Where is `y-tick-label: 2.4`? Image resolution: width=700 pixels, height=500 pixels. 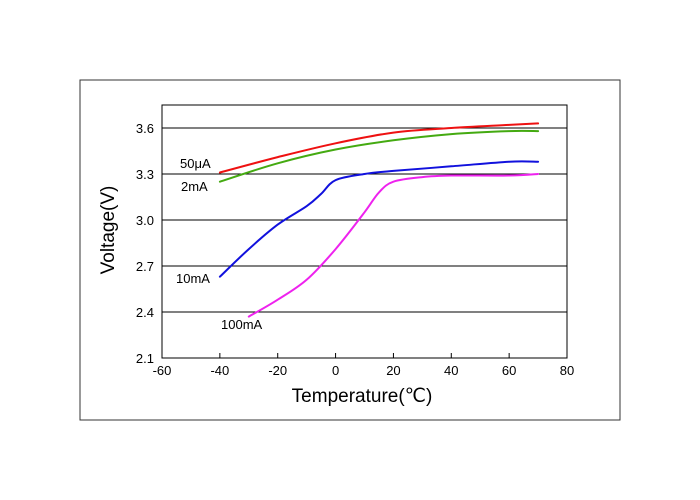
y-tick-label: 2.4 is located at coordinates (145, 312).